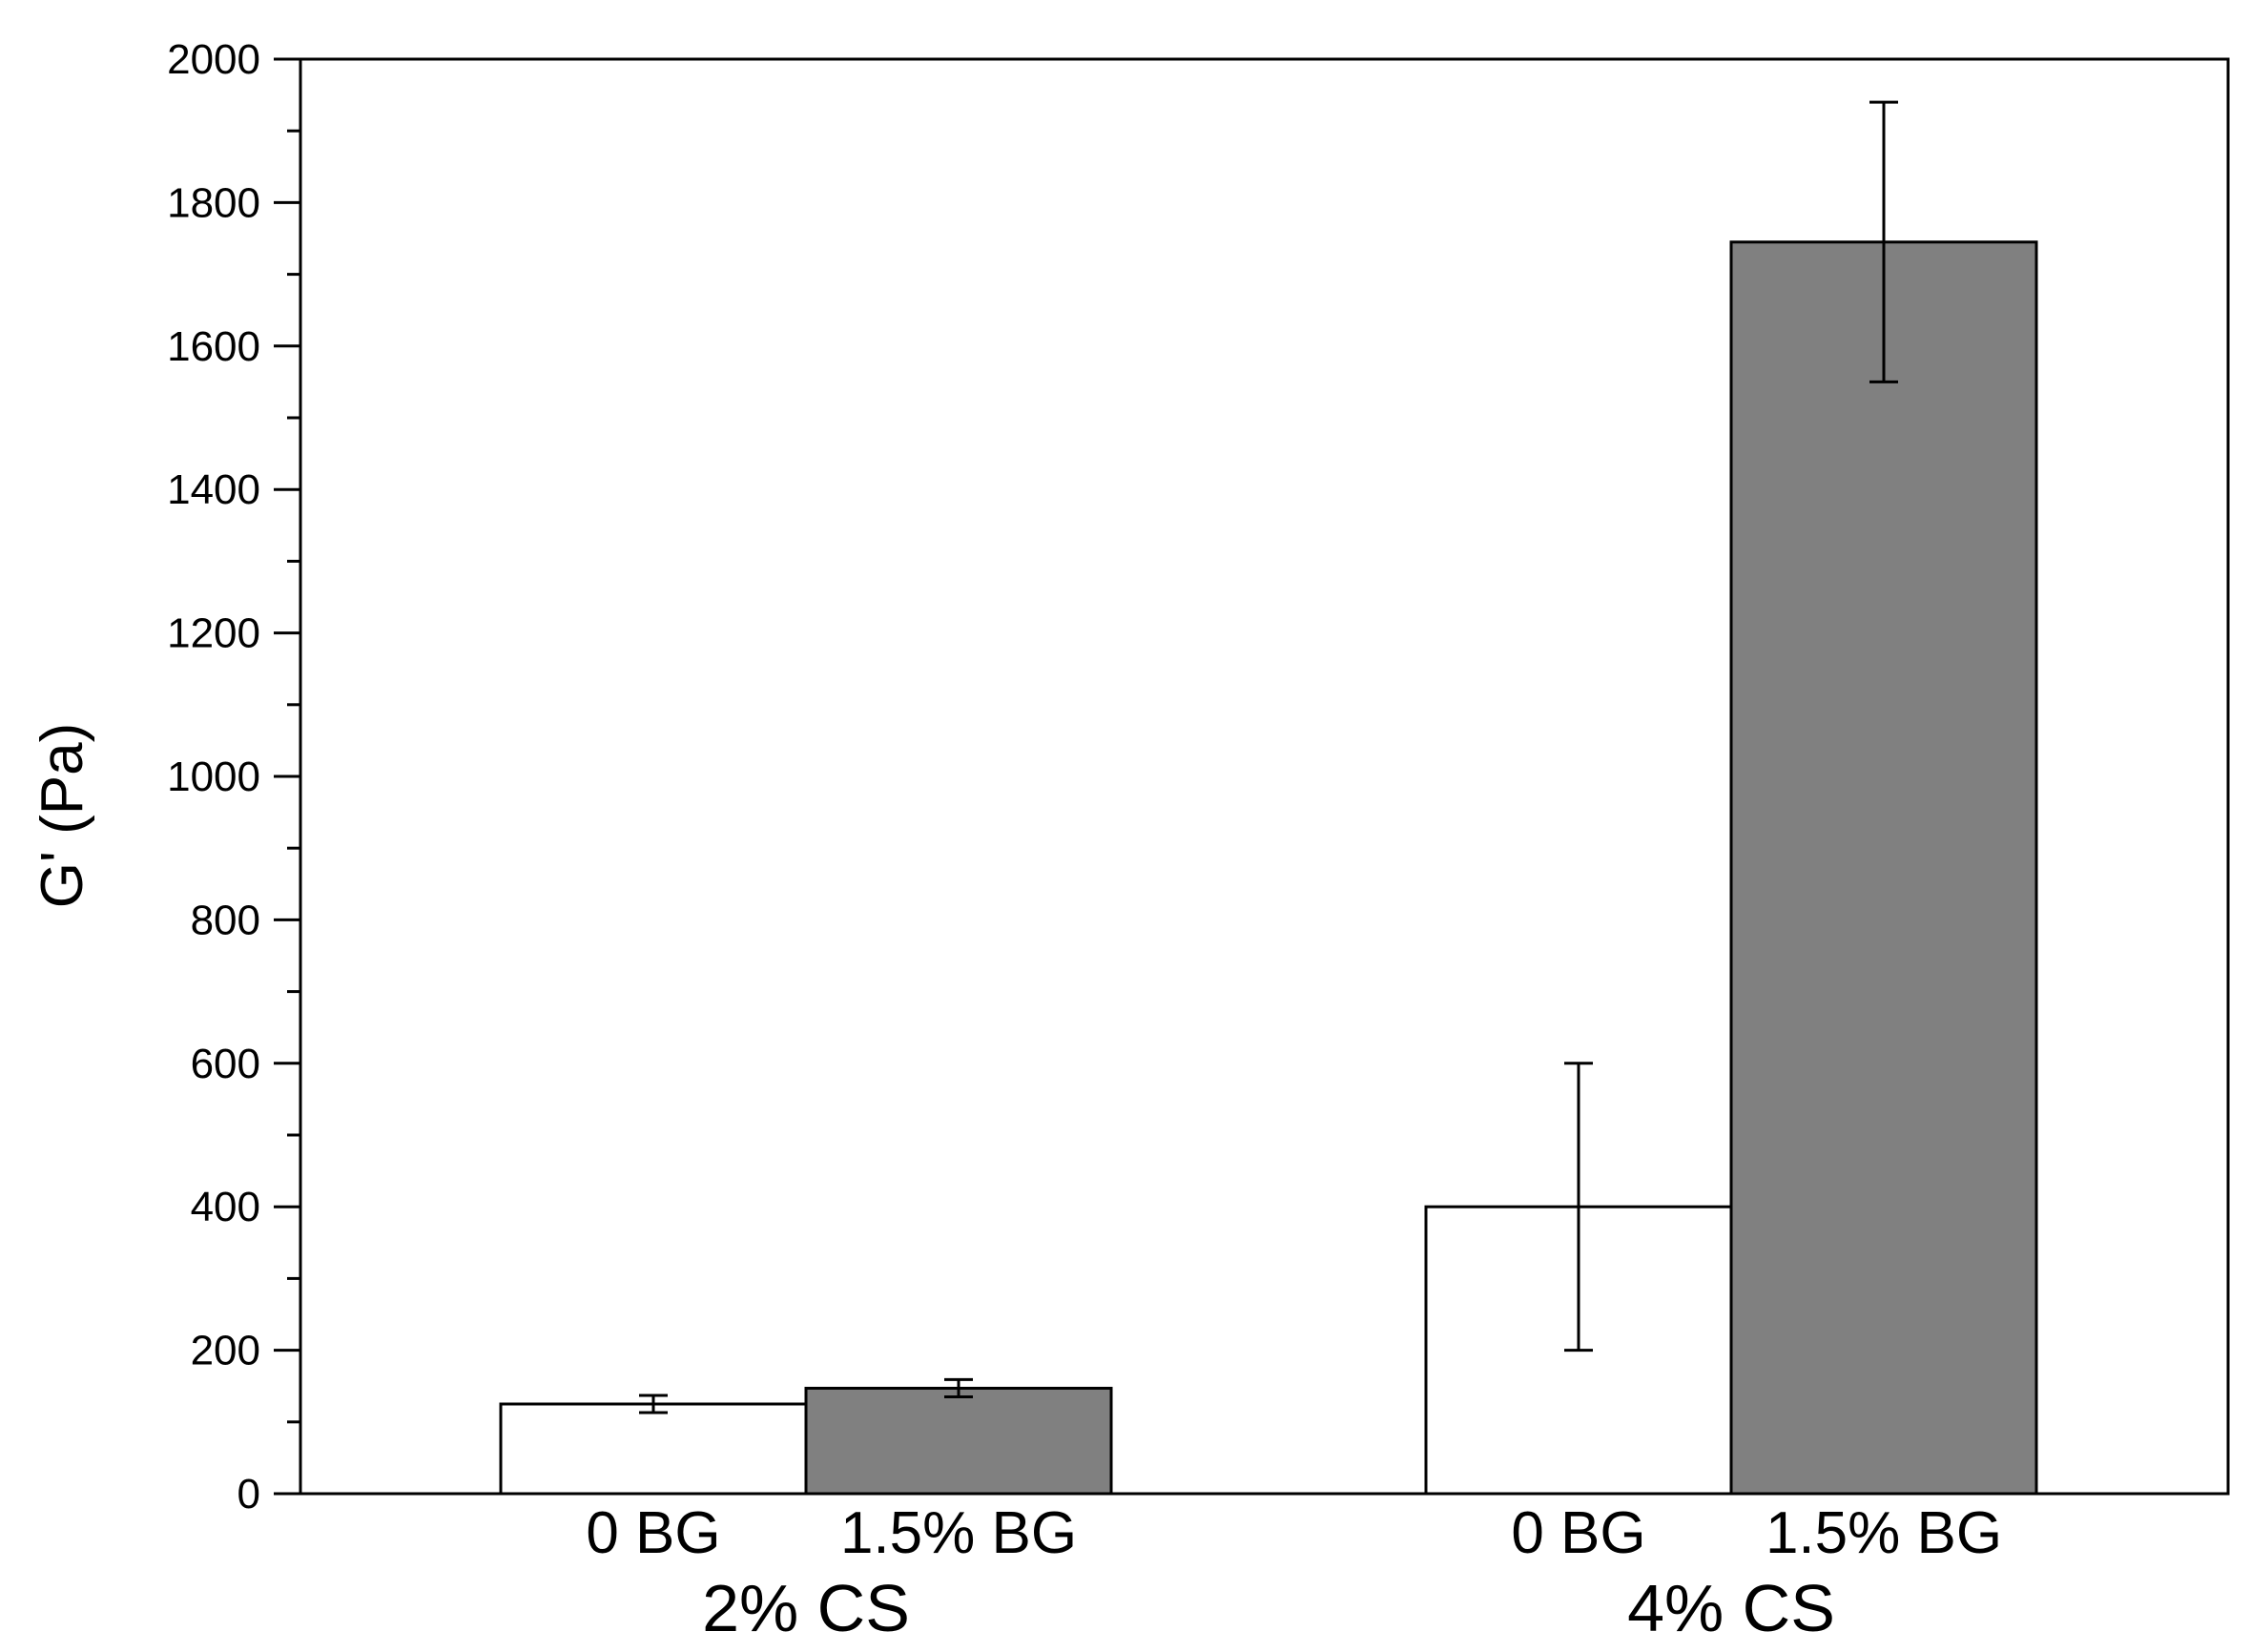  Describe the element at coordinates (1731, 1608) in the screenshot. I see `group-label: 4% CS` at that location.